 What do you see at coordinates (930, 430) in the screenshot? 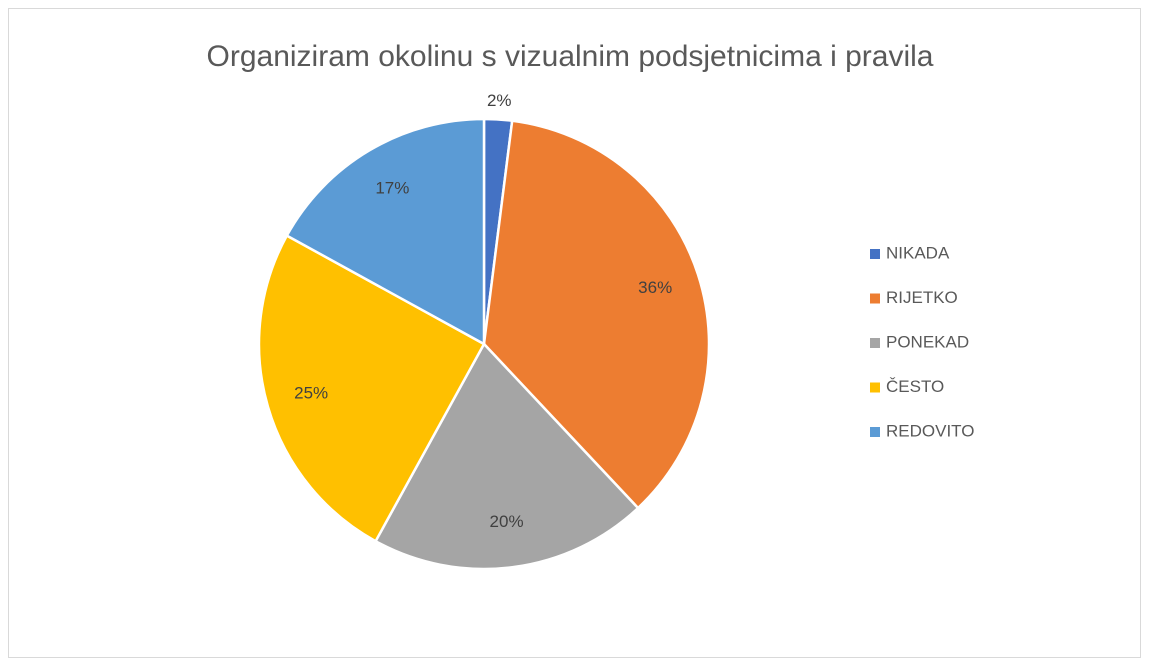
I see `legend-label: REDOVITO` at bounding box center [930, 430].